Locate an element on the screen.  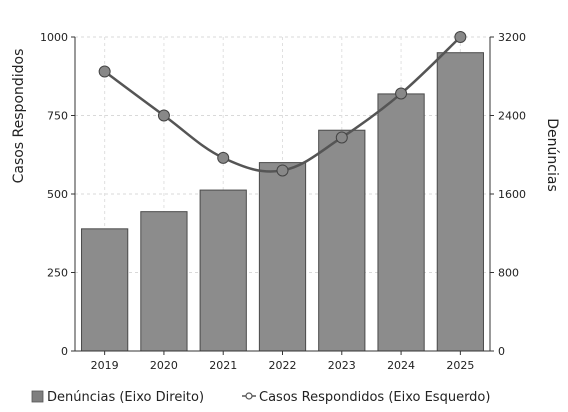
bar-2021 is located at coordinates (223, 270).